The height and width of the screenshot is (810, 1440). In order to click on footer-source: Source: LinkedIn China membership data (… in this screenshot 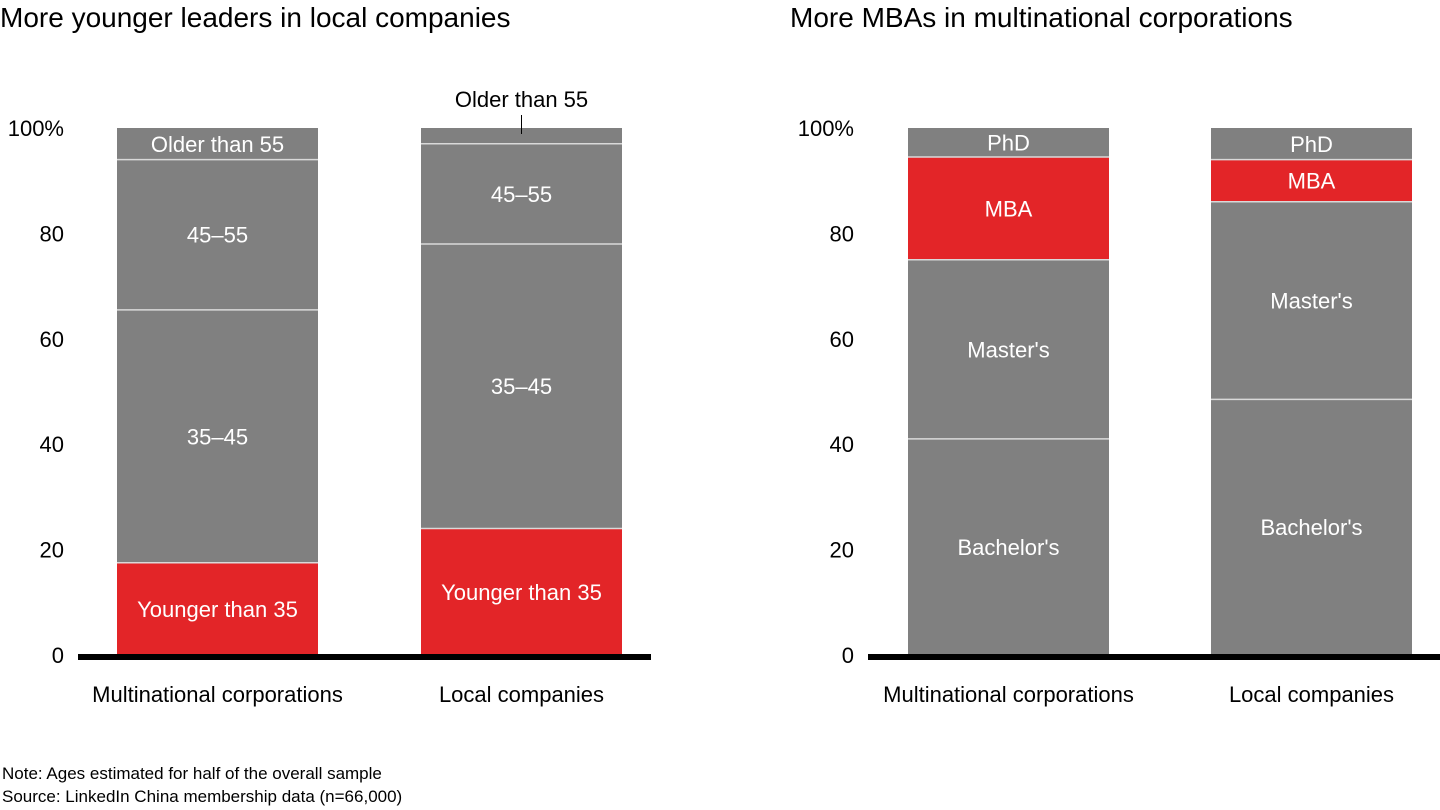, I will do `click(202, 796)`.